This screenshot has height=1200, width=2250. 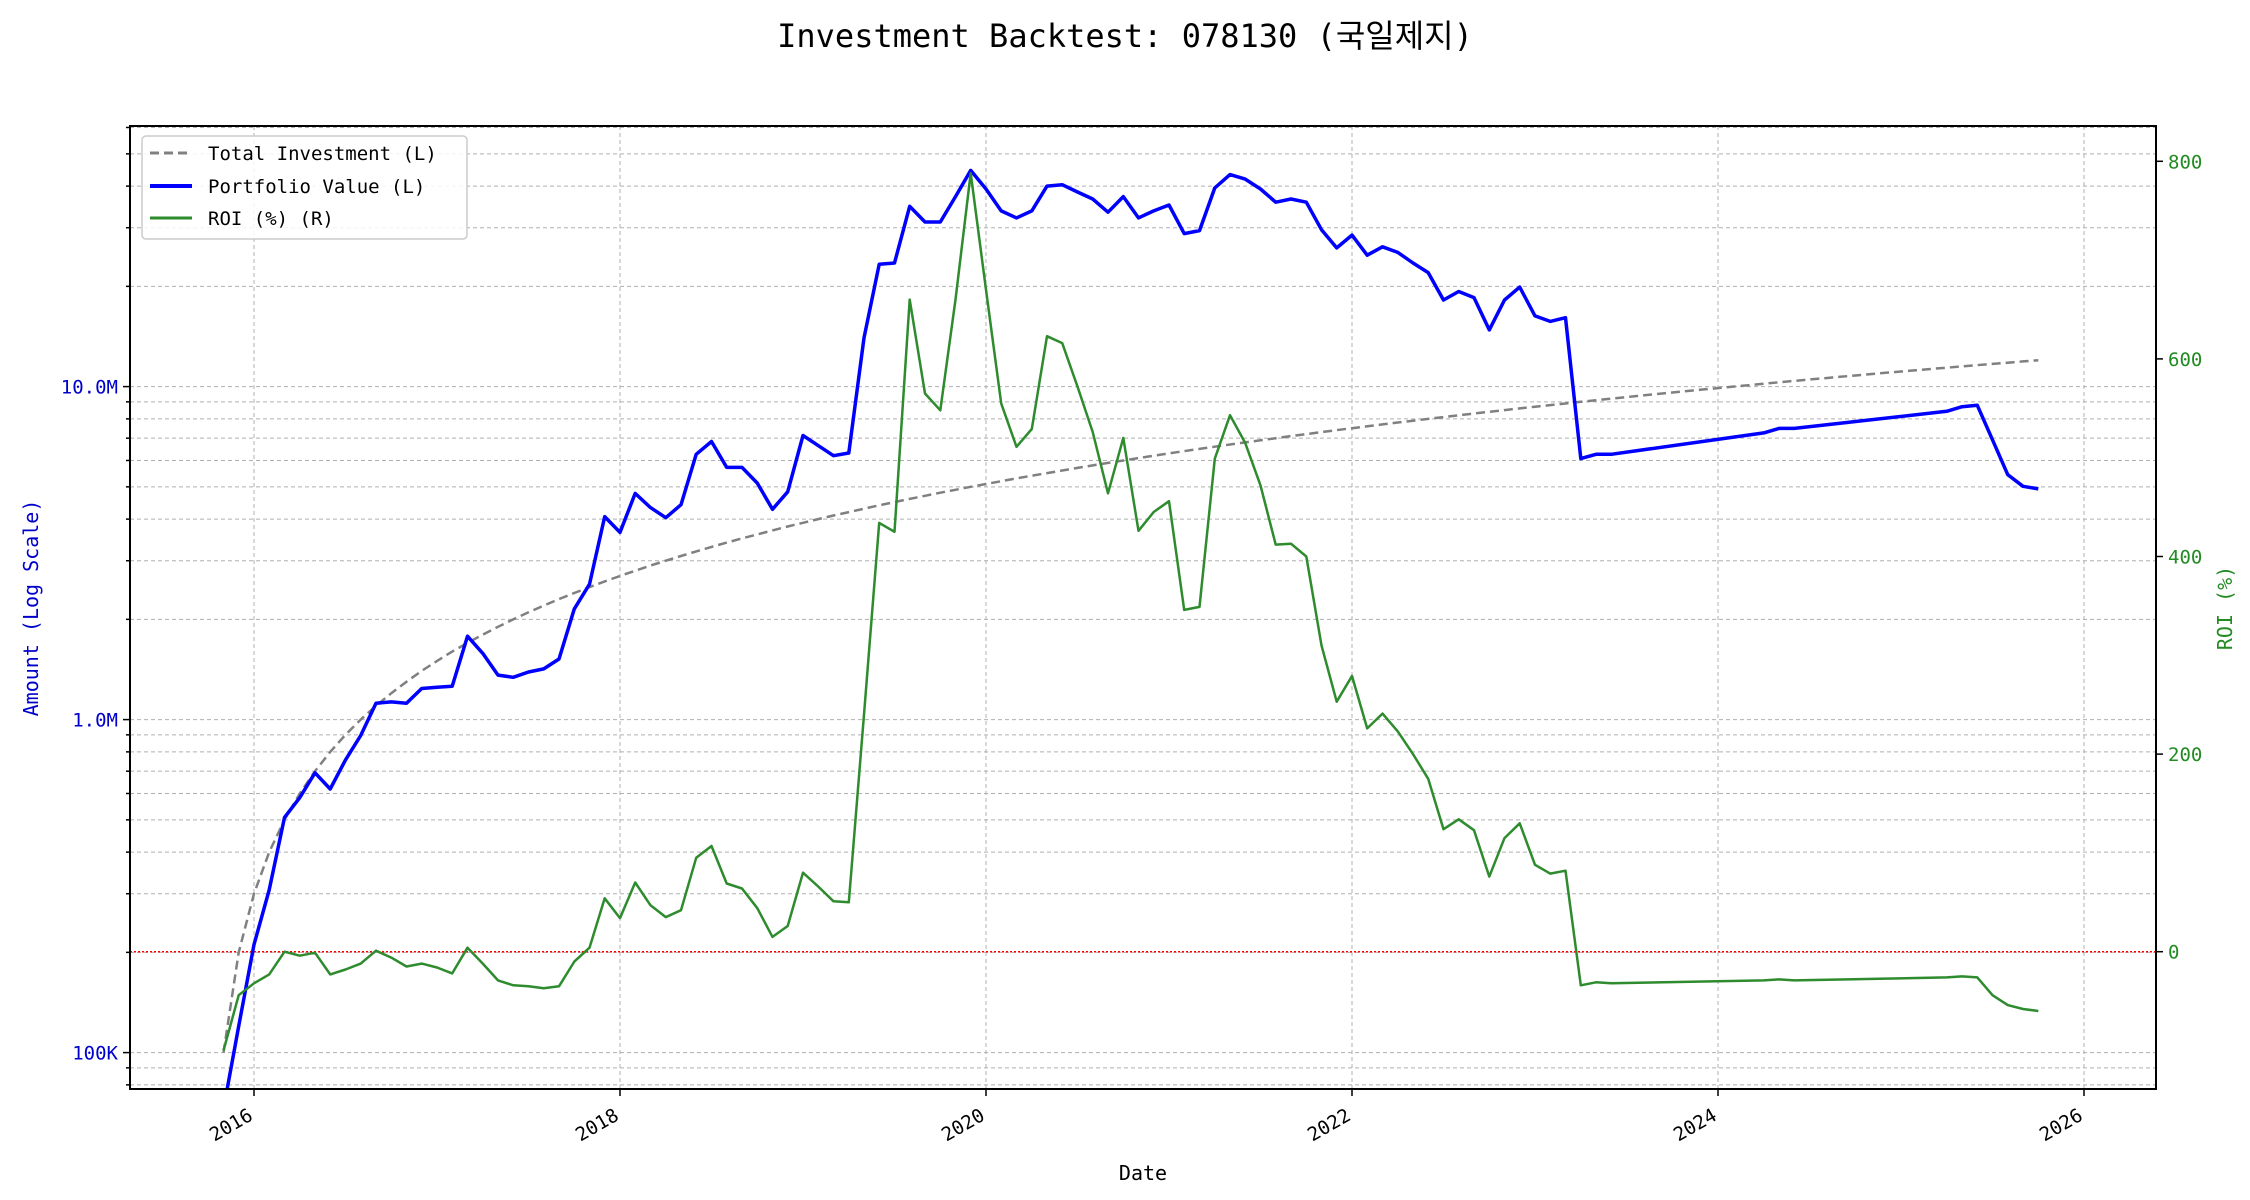 What do you see at coordinates (95, 721) in the screenshot?
I see `left-tick-label: 1.0M` at bounding box center [95, 721].